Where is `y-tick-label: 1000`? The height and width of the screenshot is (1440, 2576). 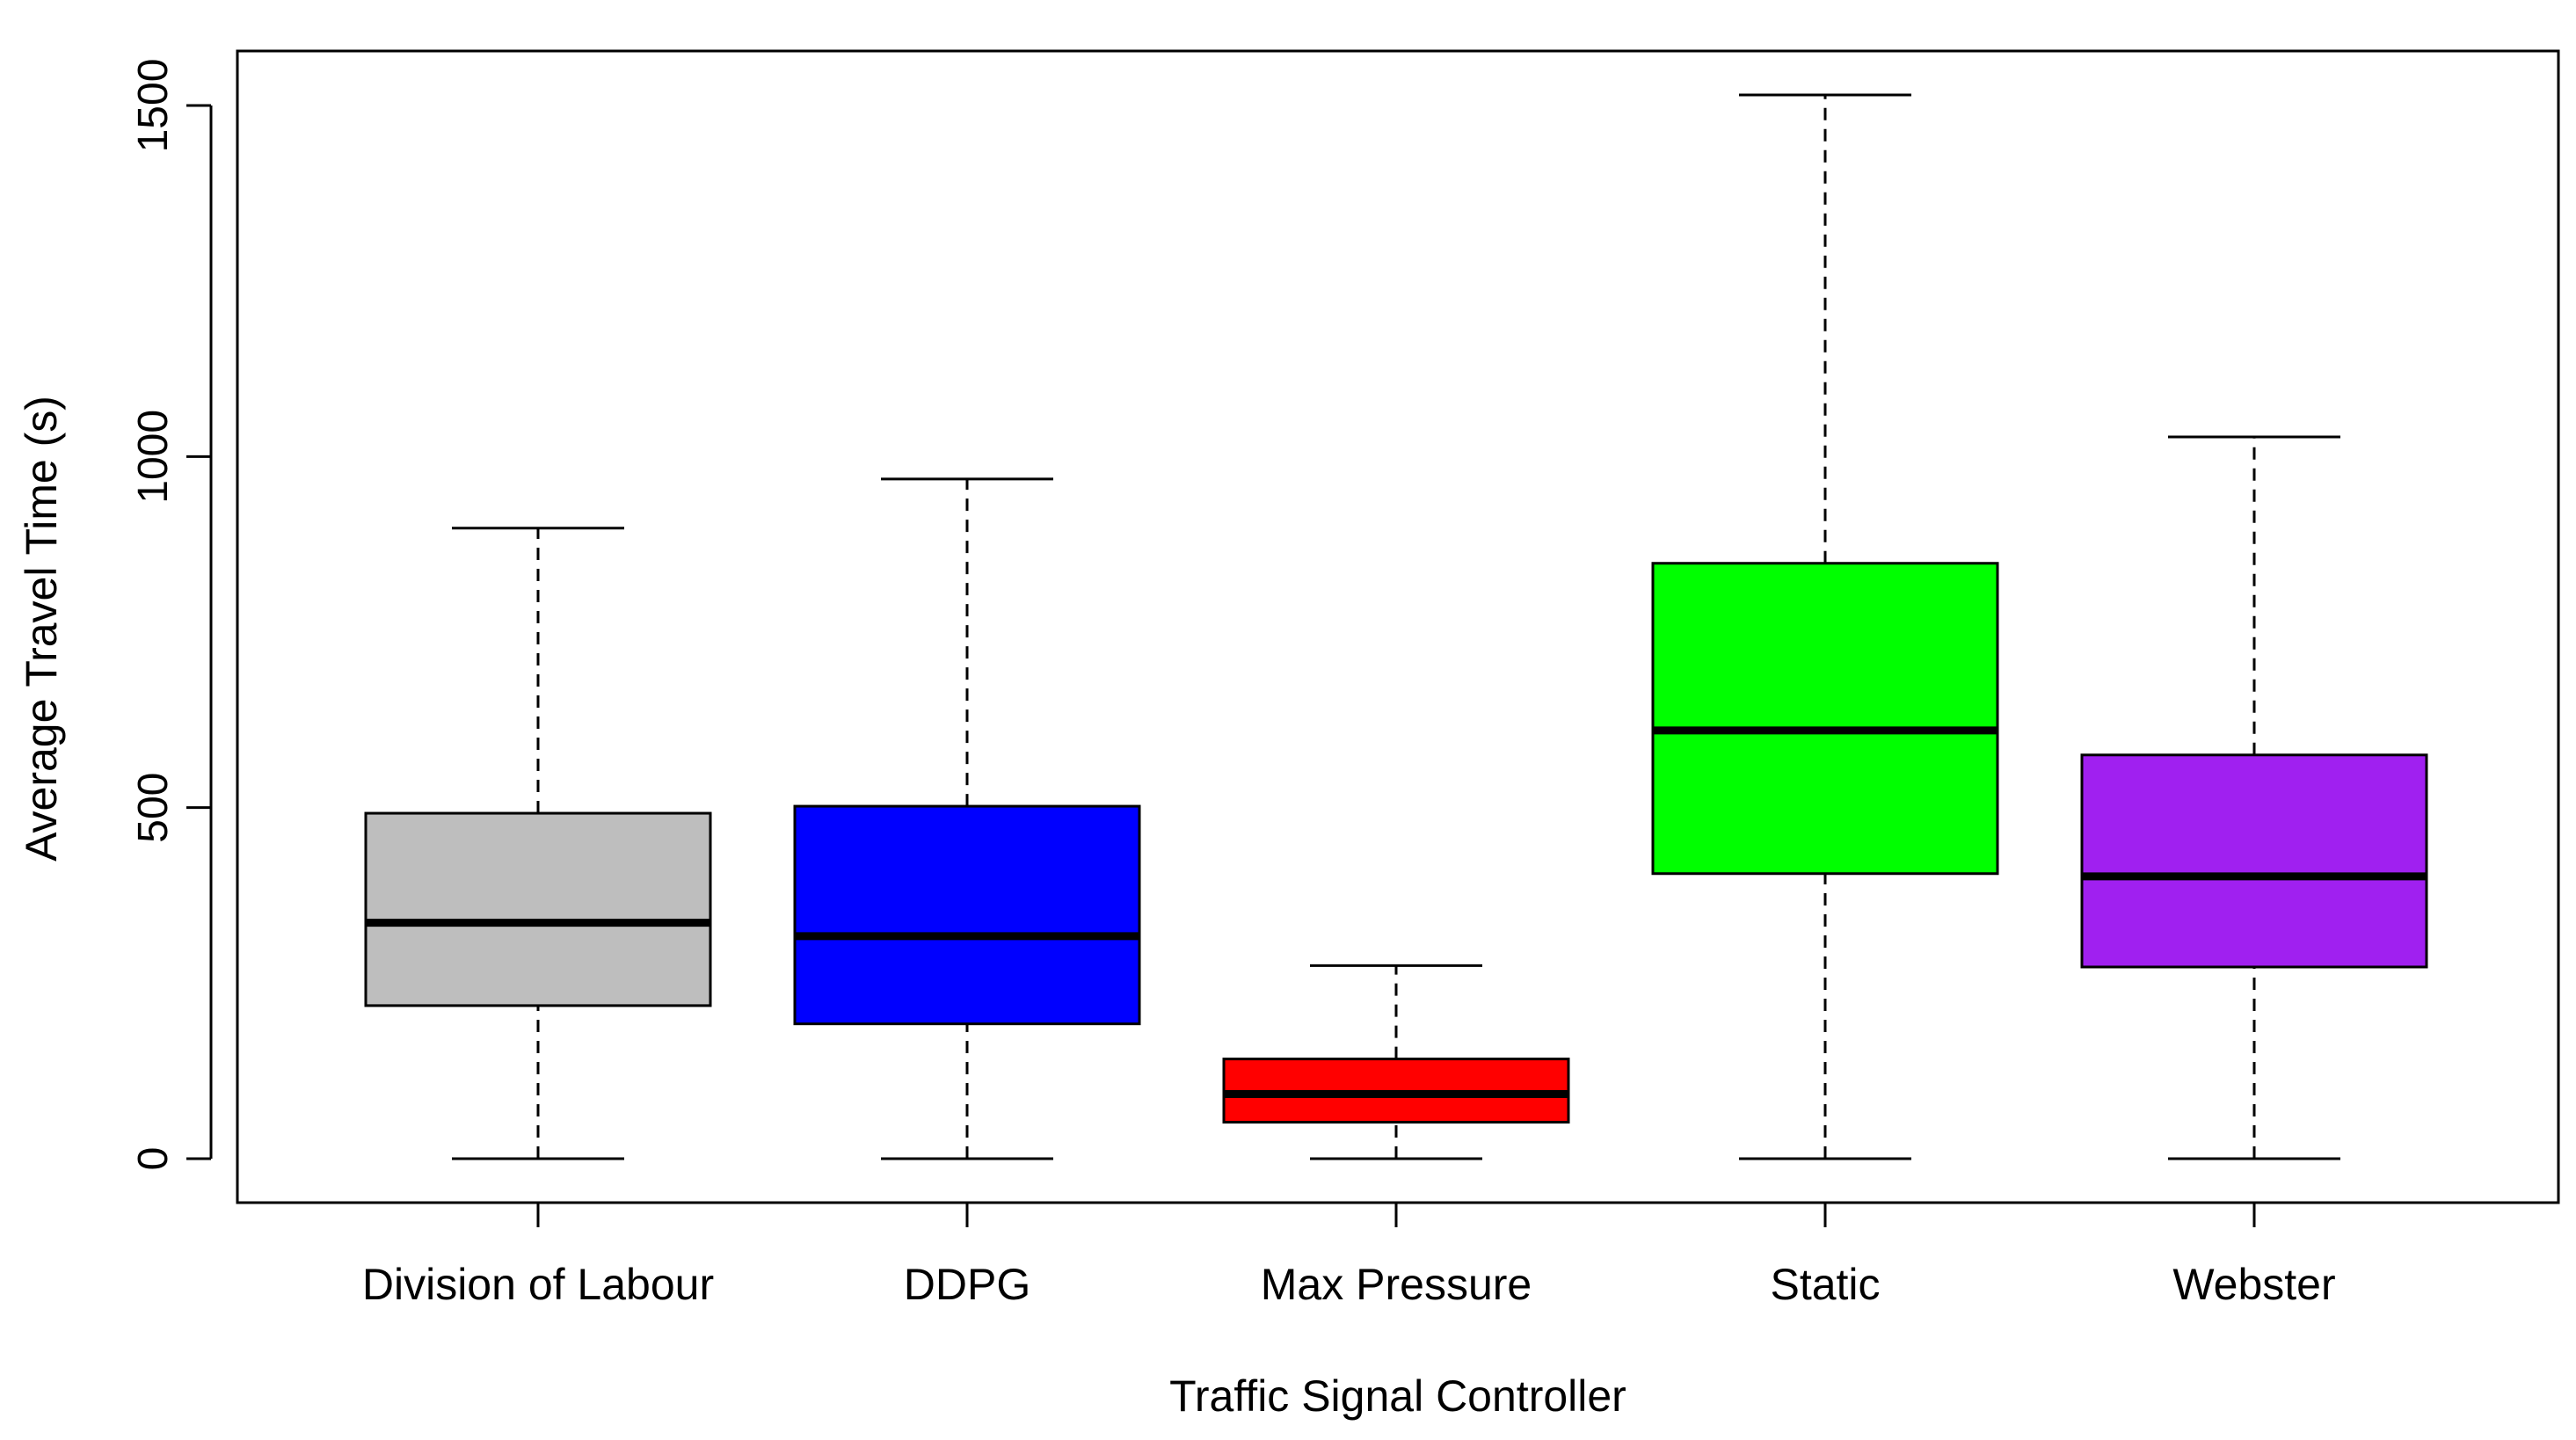
y-tick-label: 1000 is located at coordinates (153, 457).